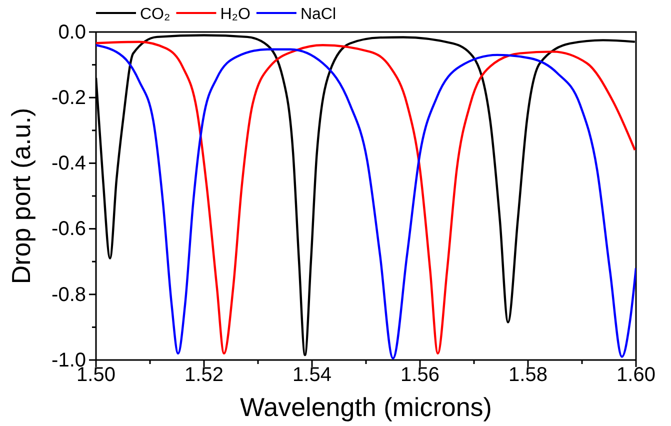 Image resolution: width=671 pixels, height=426 pixels. I want to click on x-tick-label: 1.58, so click(528, 375).